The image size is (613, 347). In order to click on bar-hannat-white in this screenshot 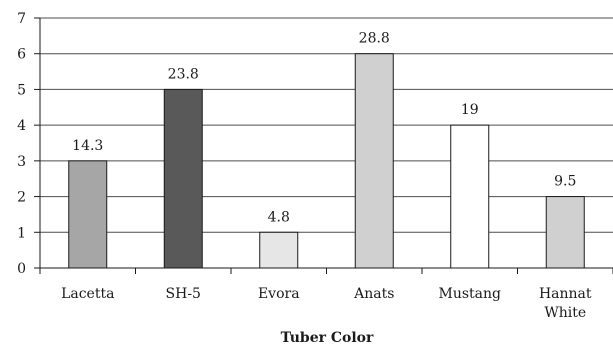, I will do `click(565, 232)`.